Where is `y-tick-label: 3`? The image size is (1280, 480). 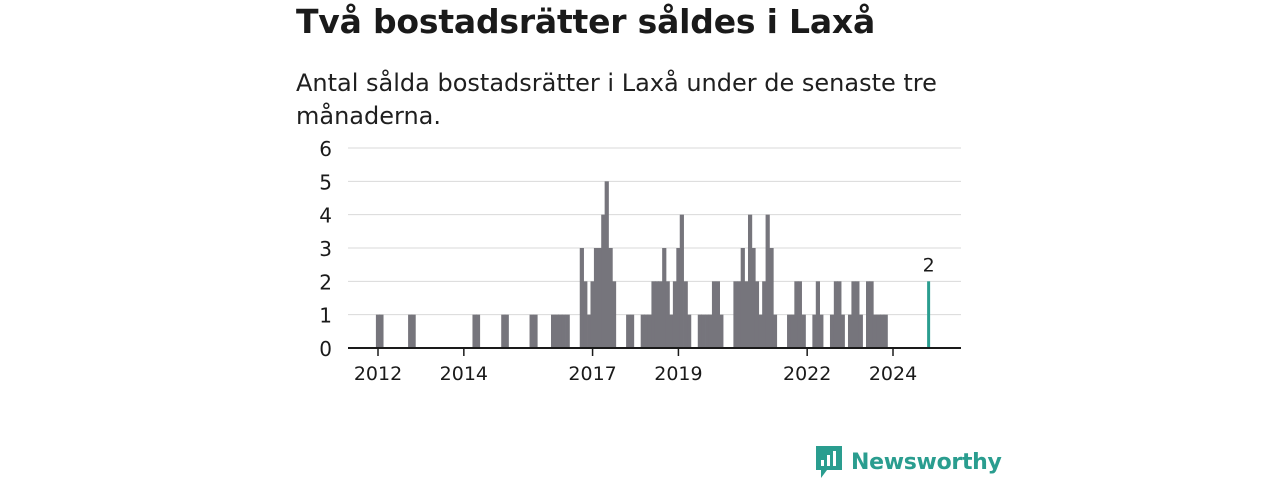 y-tick-label: 3 is located at coordinates (325, 249).